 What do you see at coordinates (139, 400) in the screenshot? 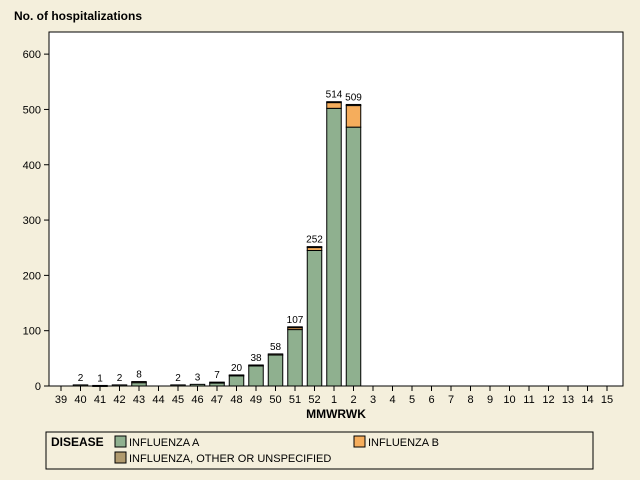
I see `x-tick-label: 43` at bounding box center [139, 400].